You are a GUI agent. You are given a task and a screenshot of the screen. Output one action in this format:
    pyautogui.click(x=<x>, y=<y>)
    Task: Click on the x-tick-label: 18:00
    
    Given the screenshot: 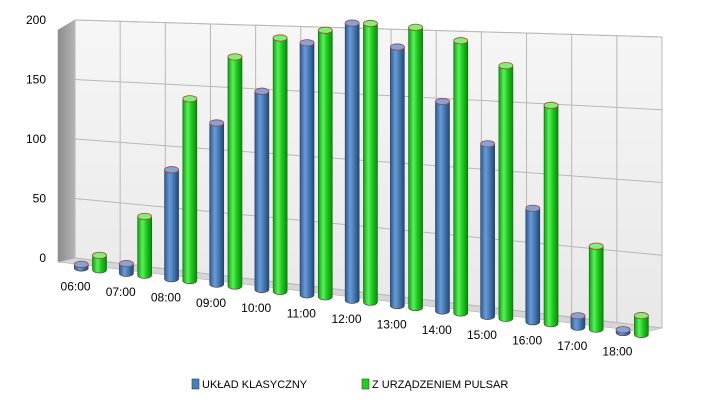 What is the action you would take?
    pyautogui.click(x=617, y=351)
    